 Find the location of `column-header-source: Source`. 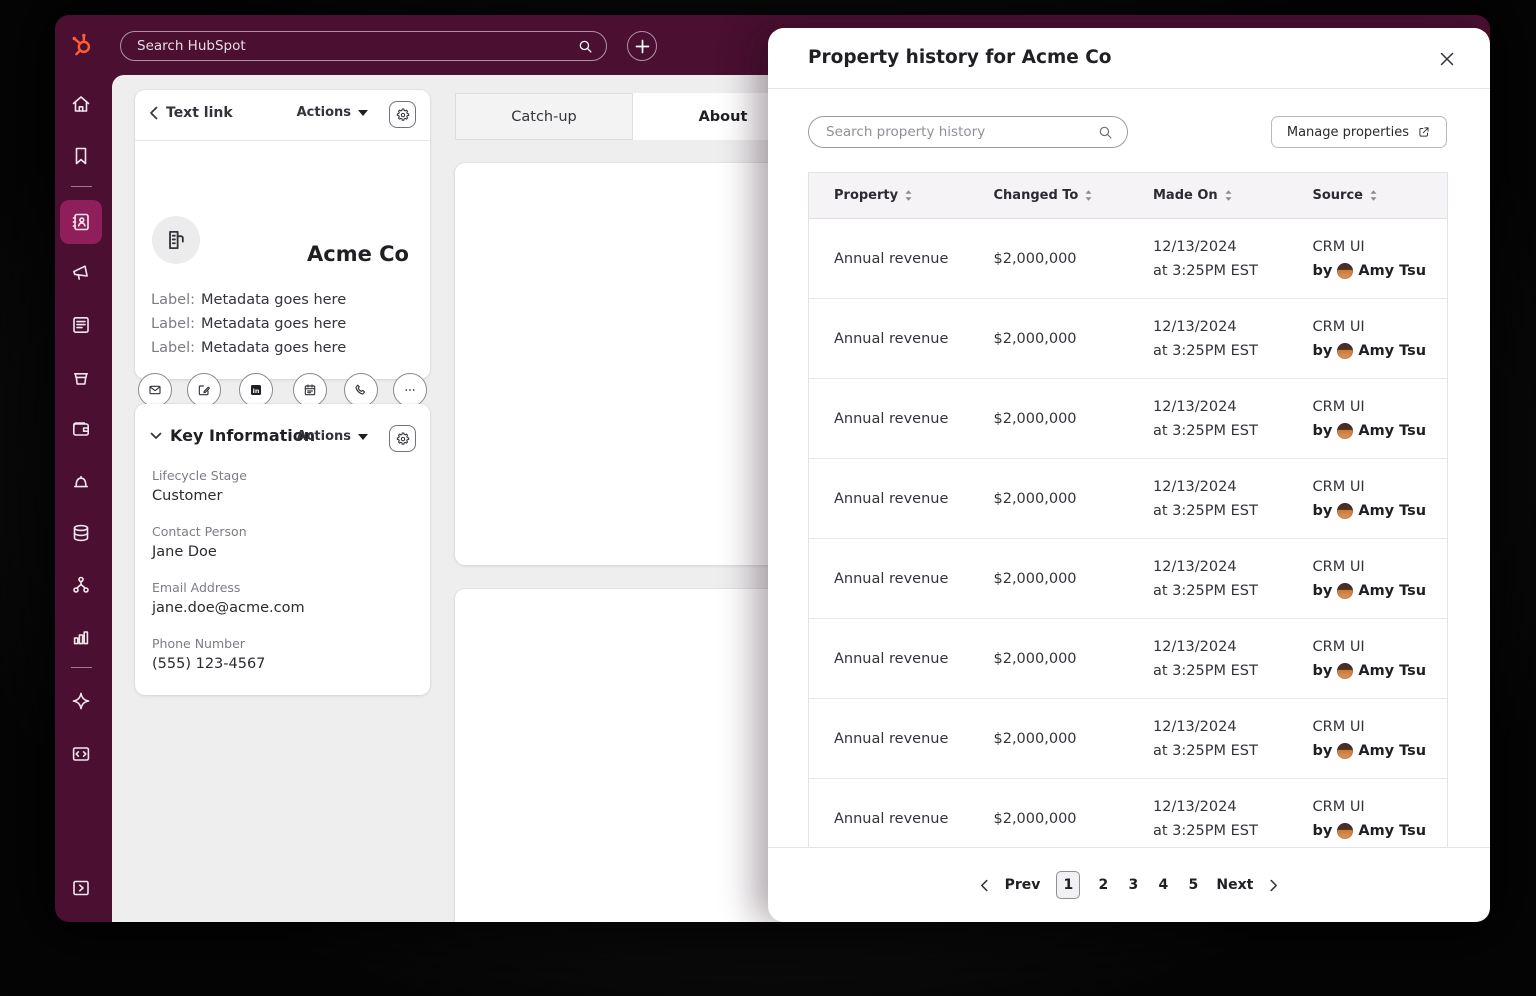

column-header-source: Source is located at coordinates (1368, 195).